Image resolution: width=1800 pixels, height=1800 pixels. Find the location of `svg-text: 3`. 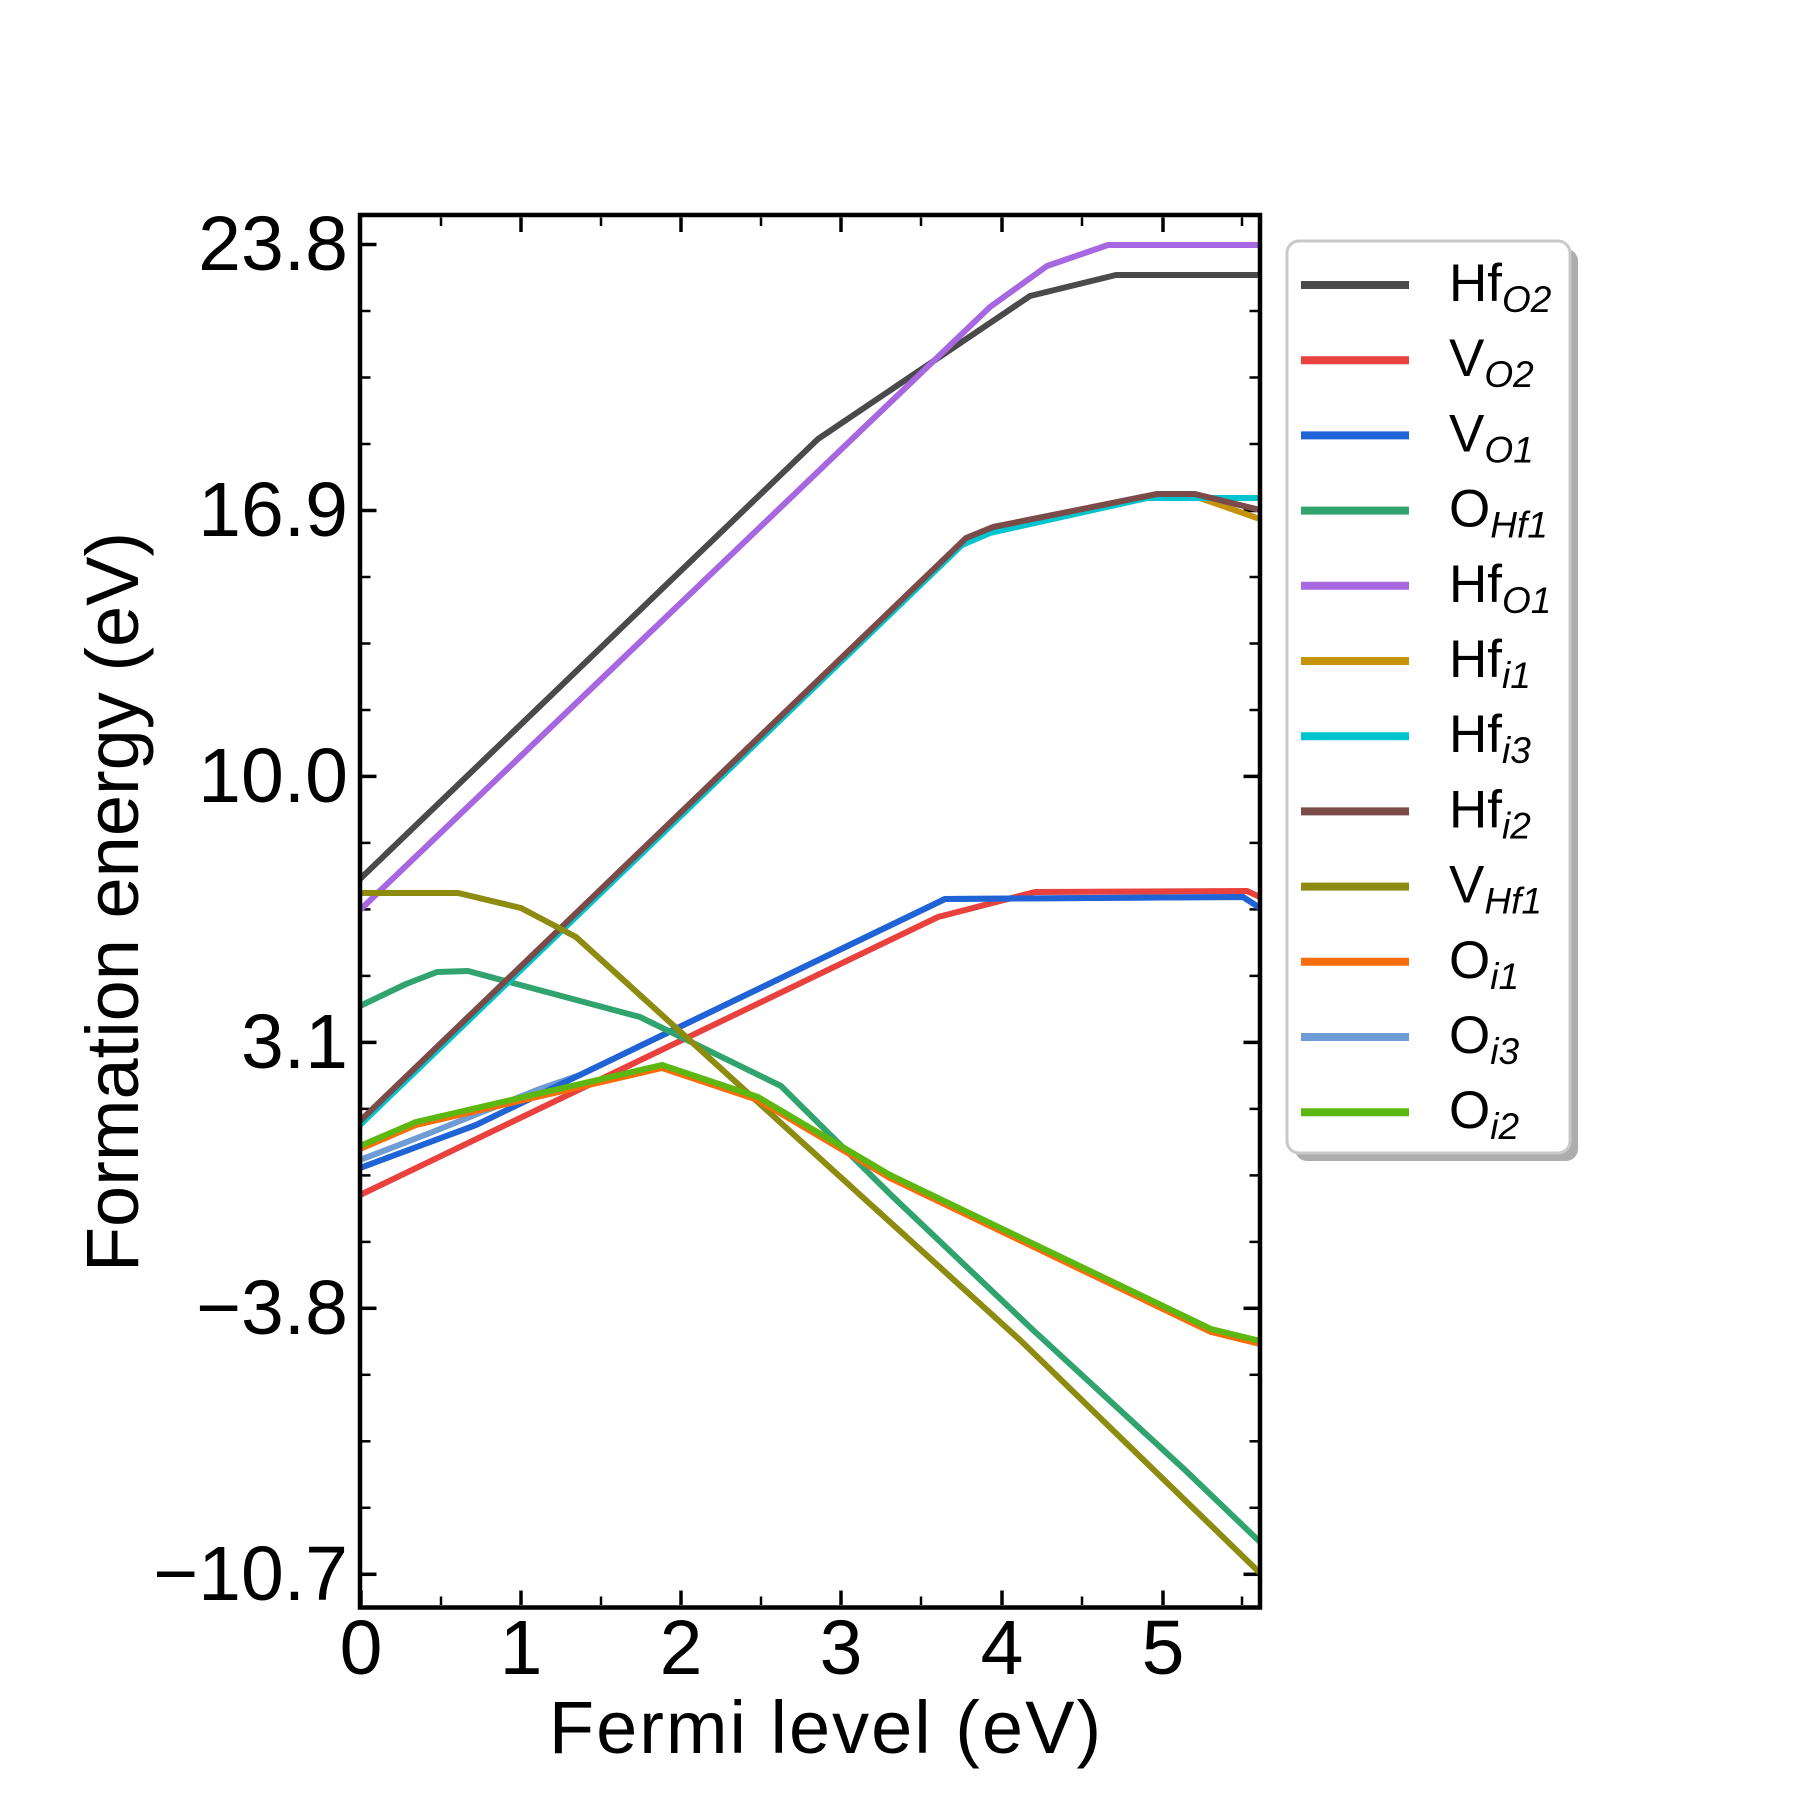

svg-text: 3 is located at coordinates (841, 1648).